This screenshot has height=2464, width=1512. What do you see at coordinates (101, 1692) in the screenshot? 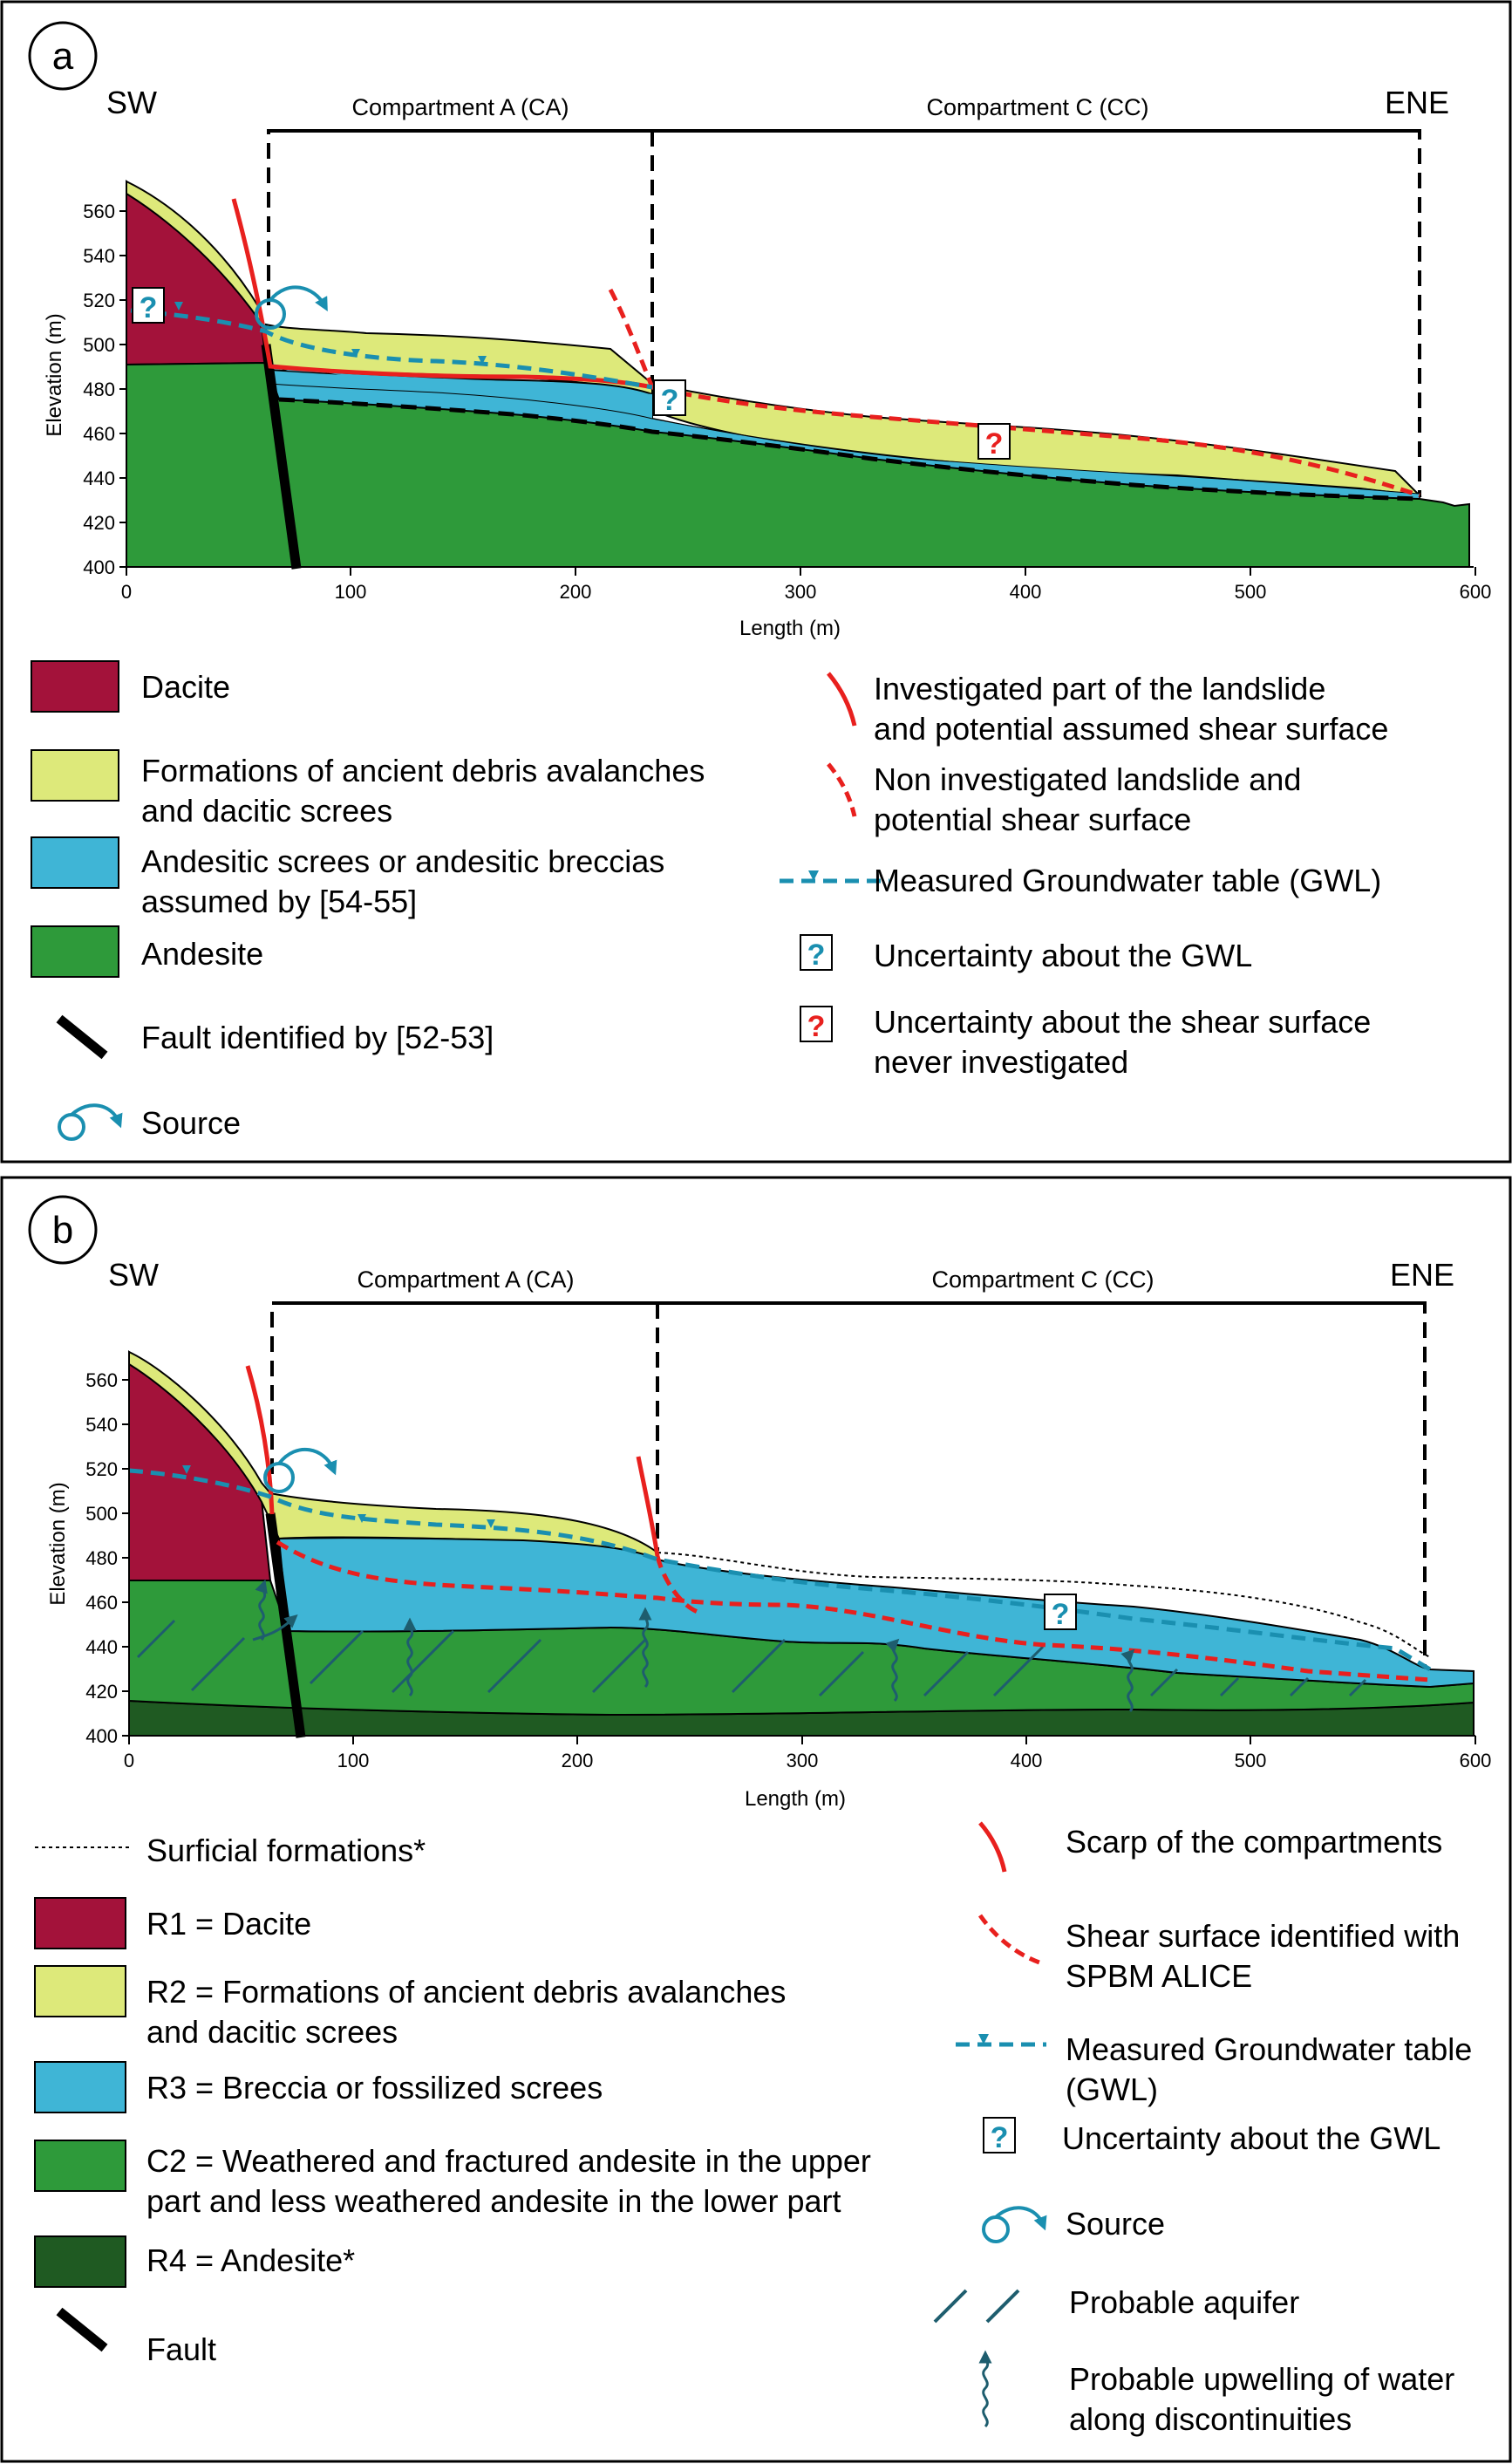
I see `panel-b-ytick: 420` at bounding box center [101, 1692].